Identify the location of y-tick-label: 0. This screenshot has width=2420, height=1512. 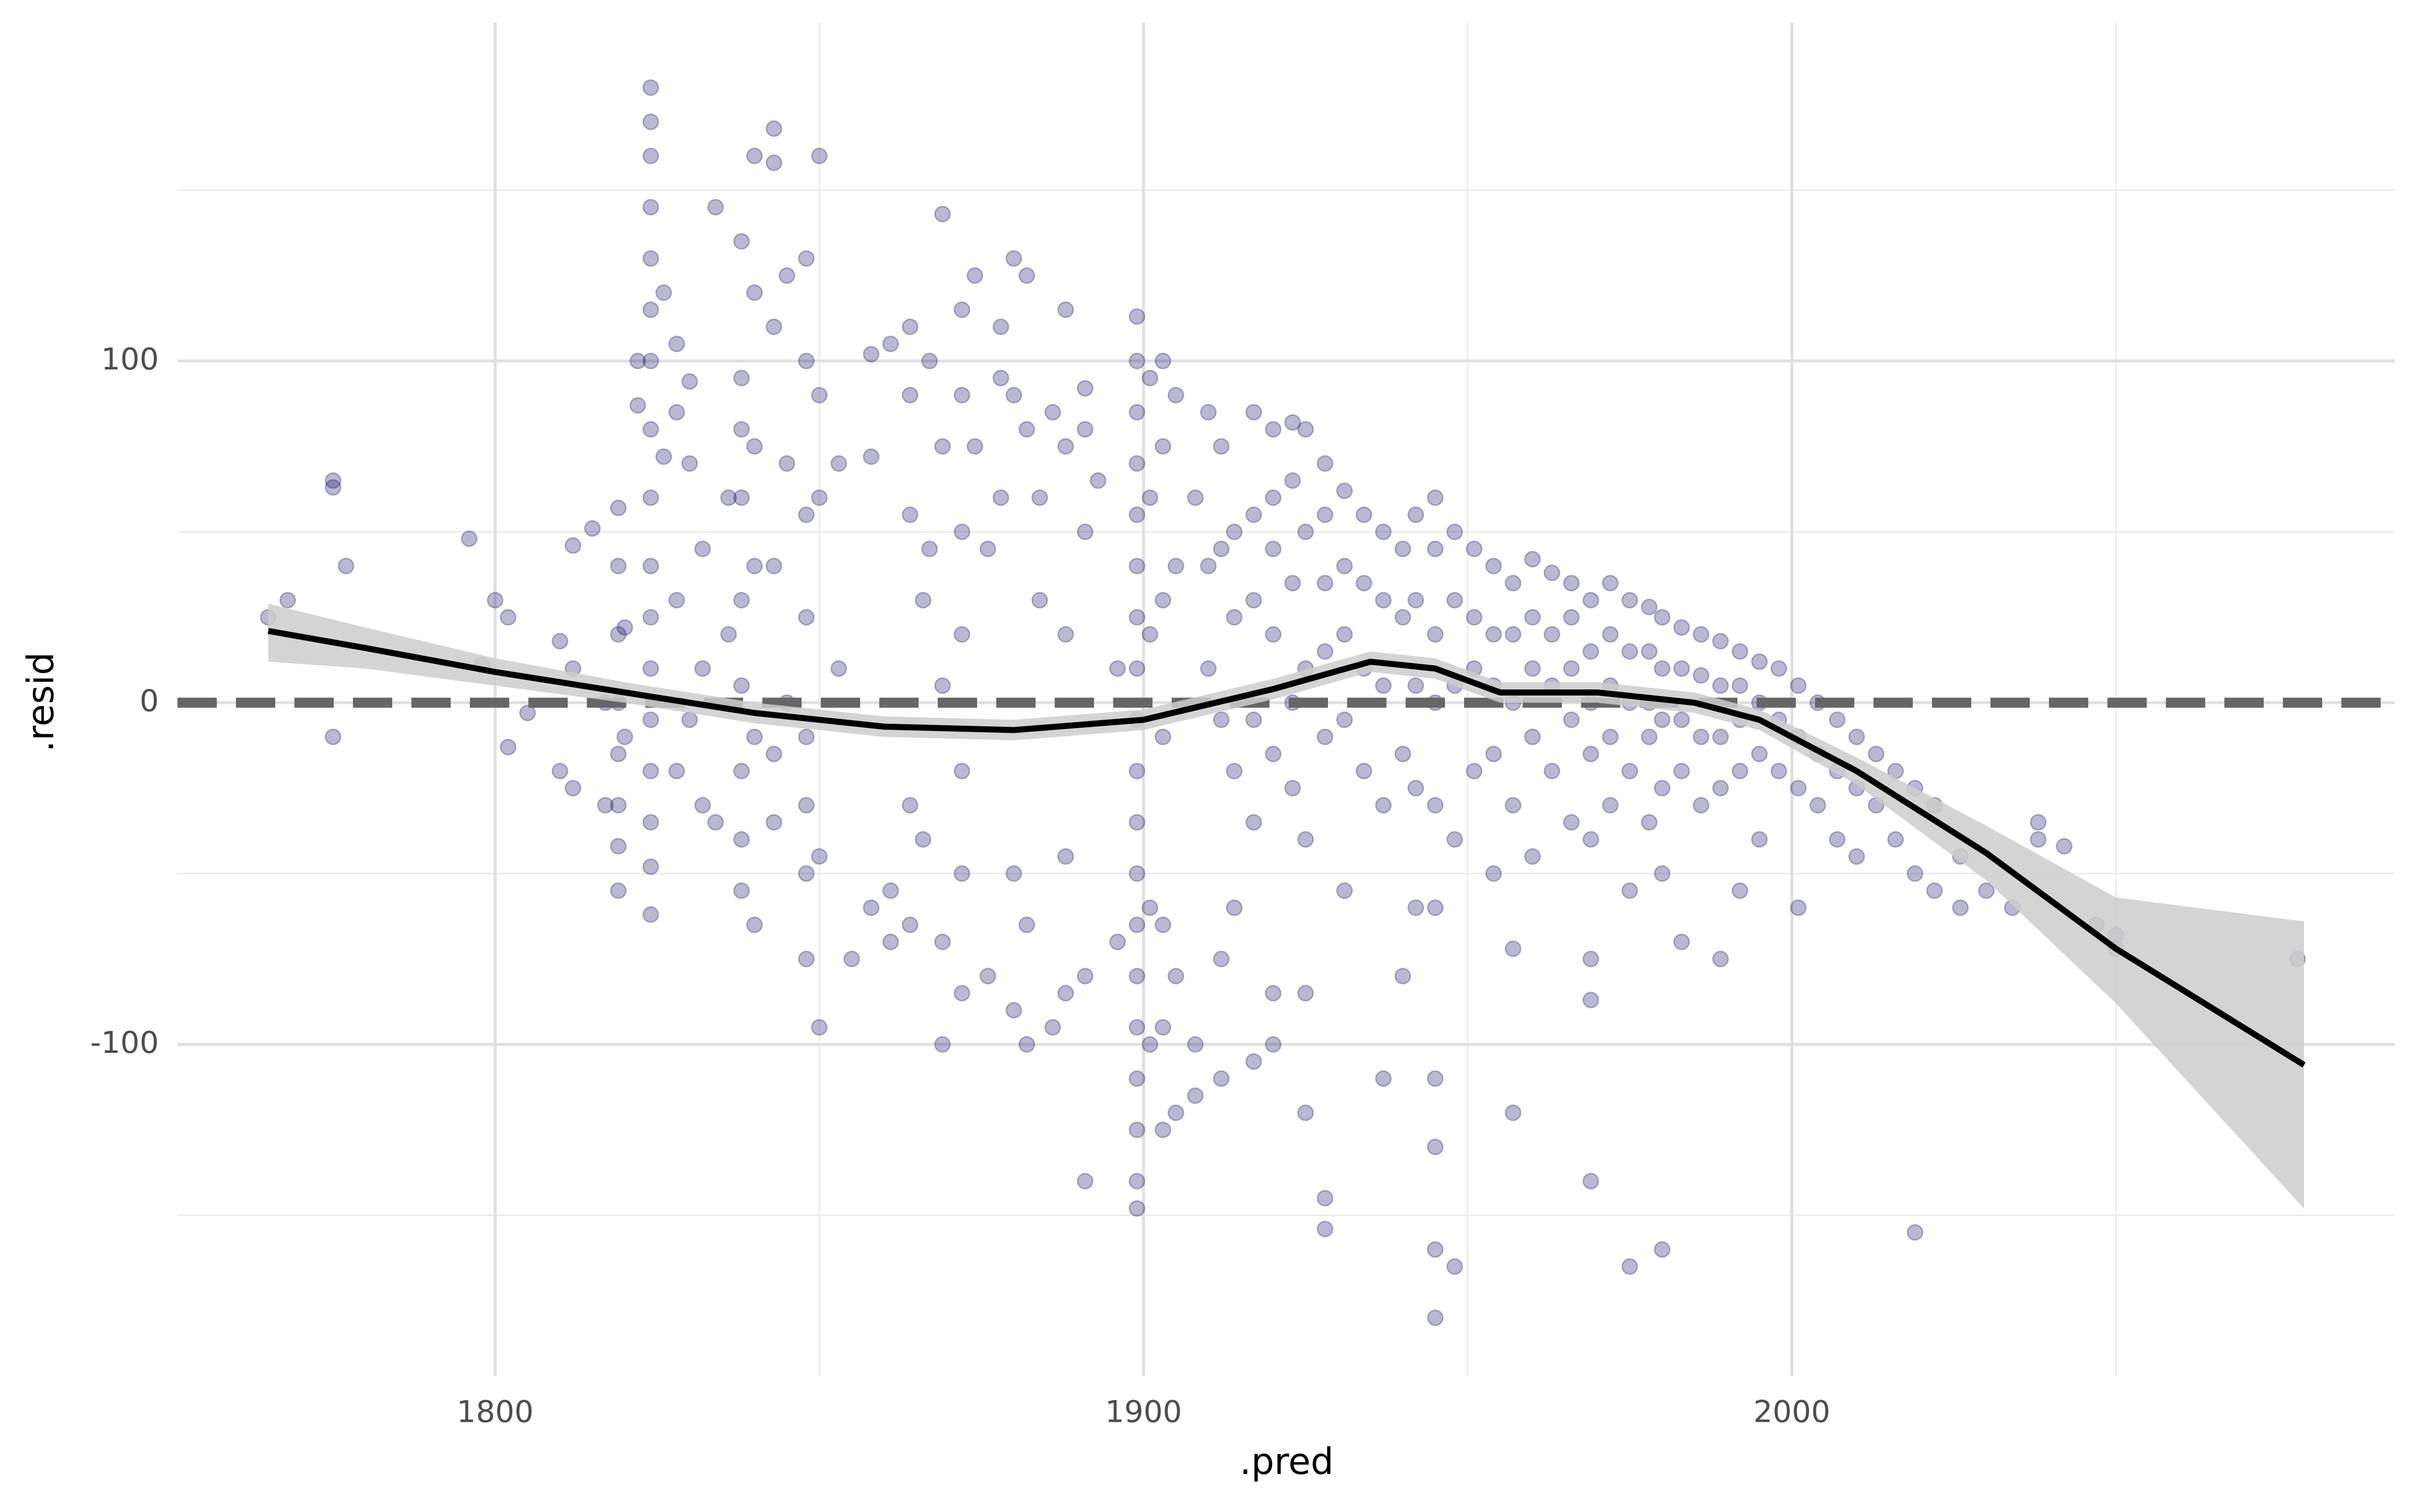
(149, 701).